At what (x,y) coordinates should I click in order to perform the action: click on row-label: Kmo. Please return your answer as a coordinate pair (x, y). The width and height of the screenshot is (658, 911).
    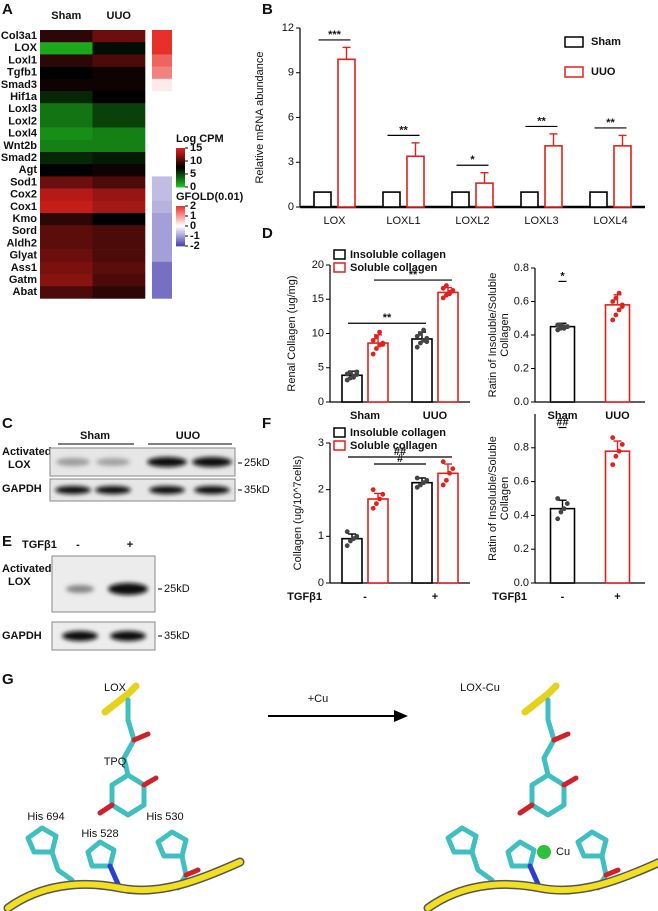
    Looking at the image, I should click on (25, 219).